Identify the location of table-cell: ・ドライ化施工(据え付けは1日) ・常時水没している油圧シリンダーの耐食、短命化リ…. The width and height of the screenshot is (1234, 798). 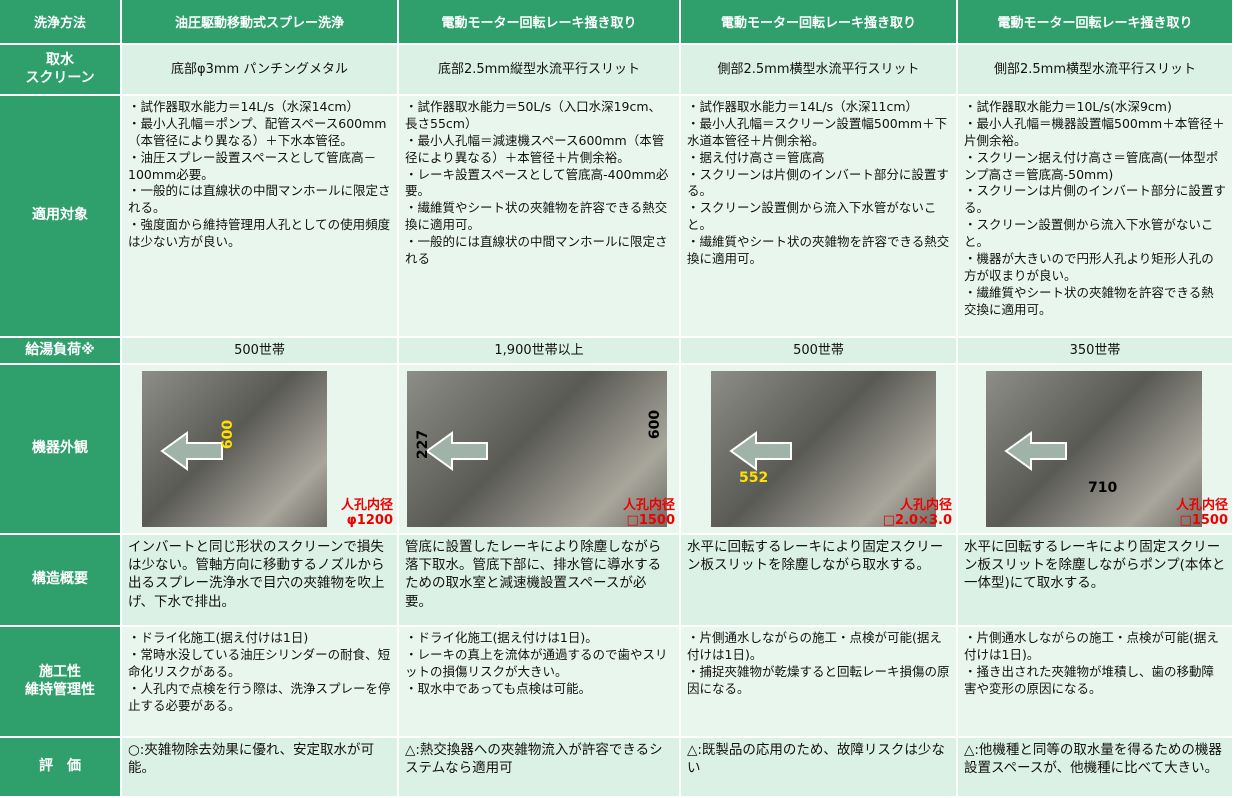
(259, 681).